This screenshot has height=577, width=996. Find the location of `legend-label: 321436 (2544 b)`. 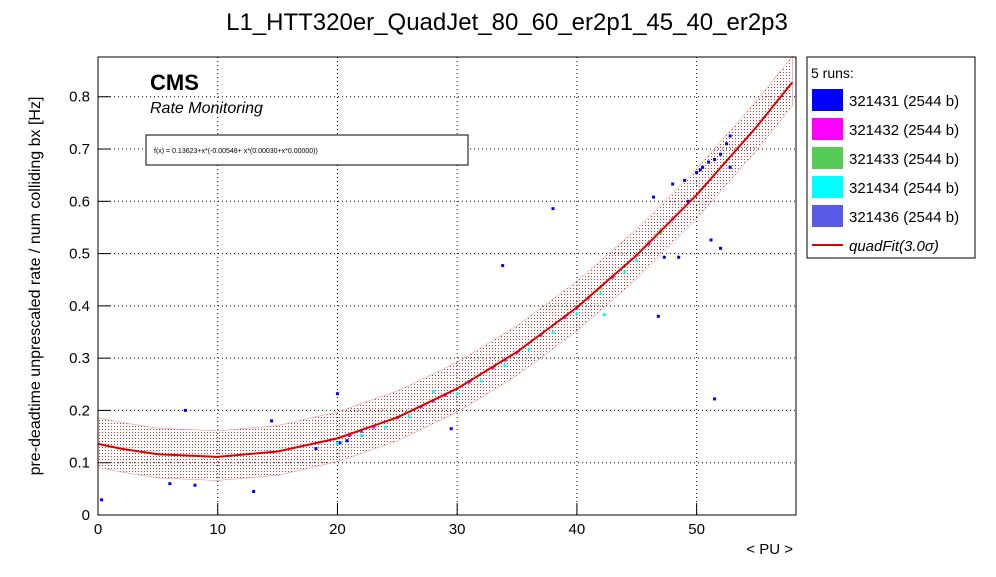

legend-label: 321436 (2544 b) is located at coordinates (904, 217).